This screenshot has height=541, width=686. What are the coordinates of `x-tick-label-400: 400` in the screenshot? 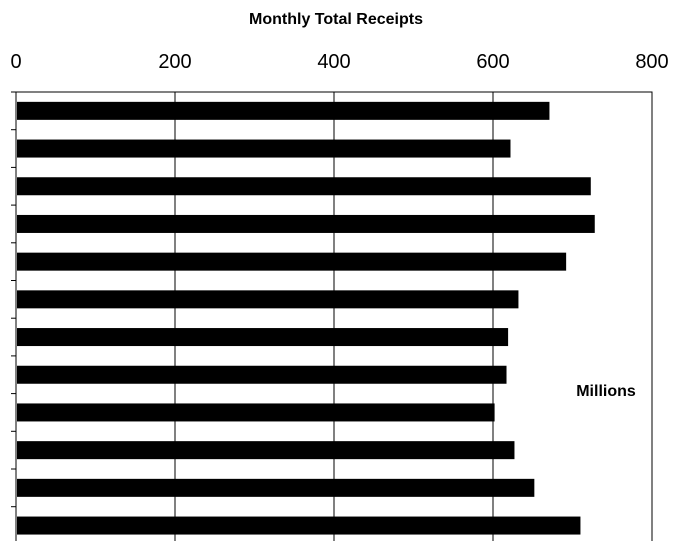 It's located at (333, 62).